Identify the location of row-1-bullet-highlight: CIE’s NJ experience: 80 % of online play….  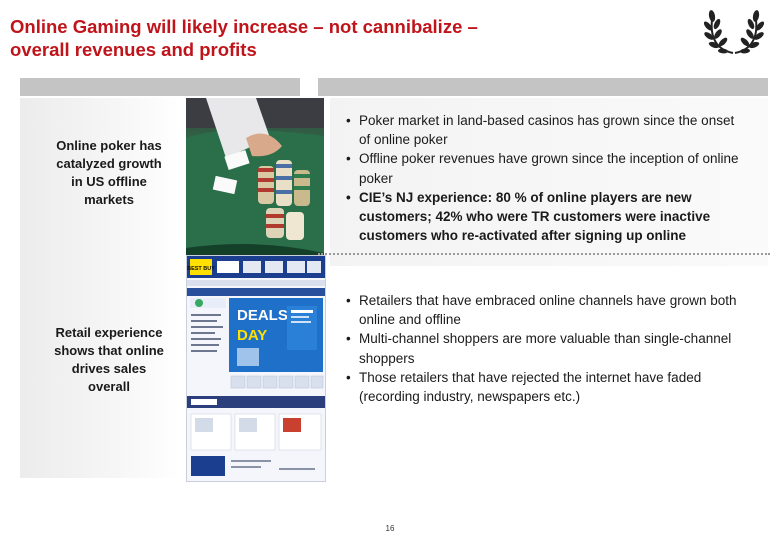
(546, 217).